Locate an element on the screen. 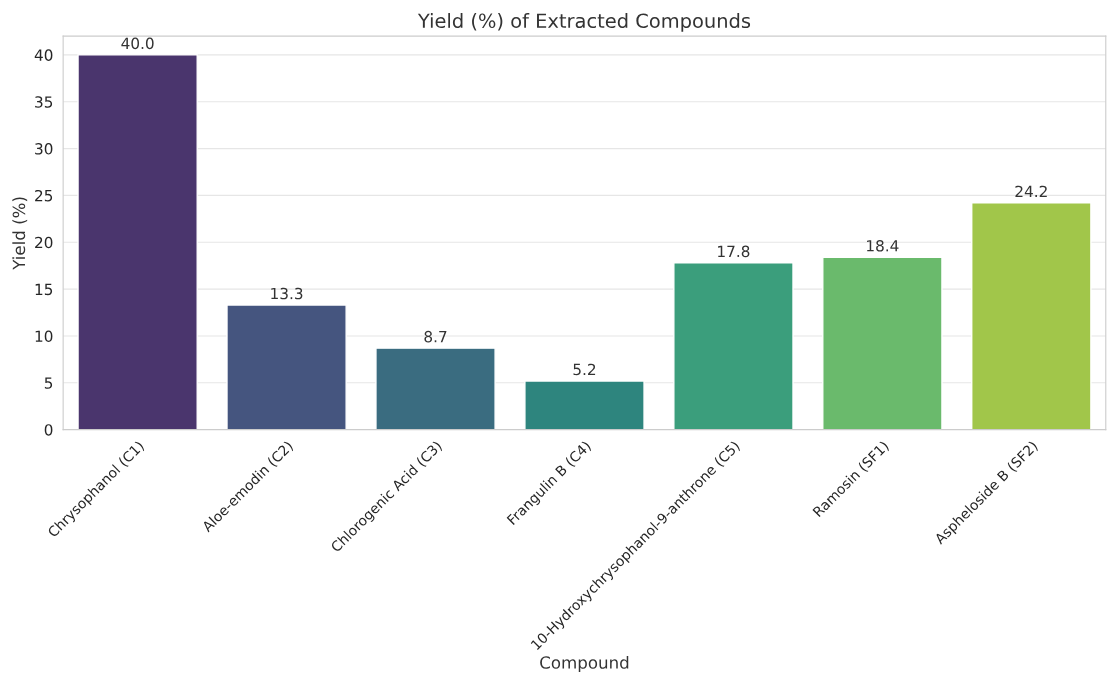  data-label: 40.0 is located at coordinates (137, 43).